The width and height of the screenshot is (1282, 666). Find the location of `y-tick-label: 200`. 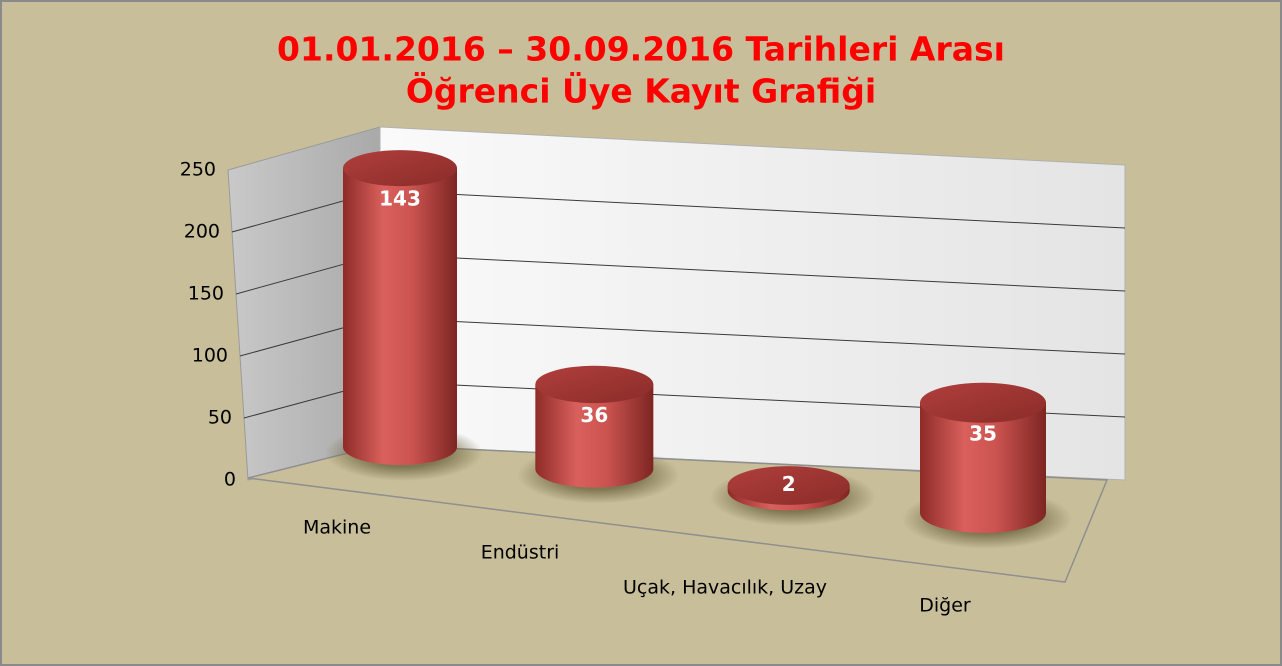

y-tick-label: 200 is located at coordinates (202, 232).